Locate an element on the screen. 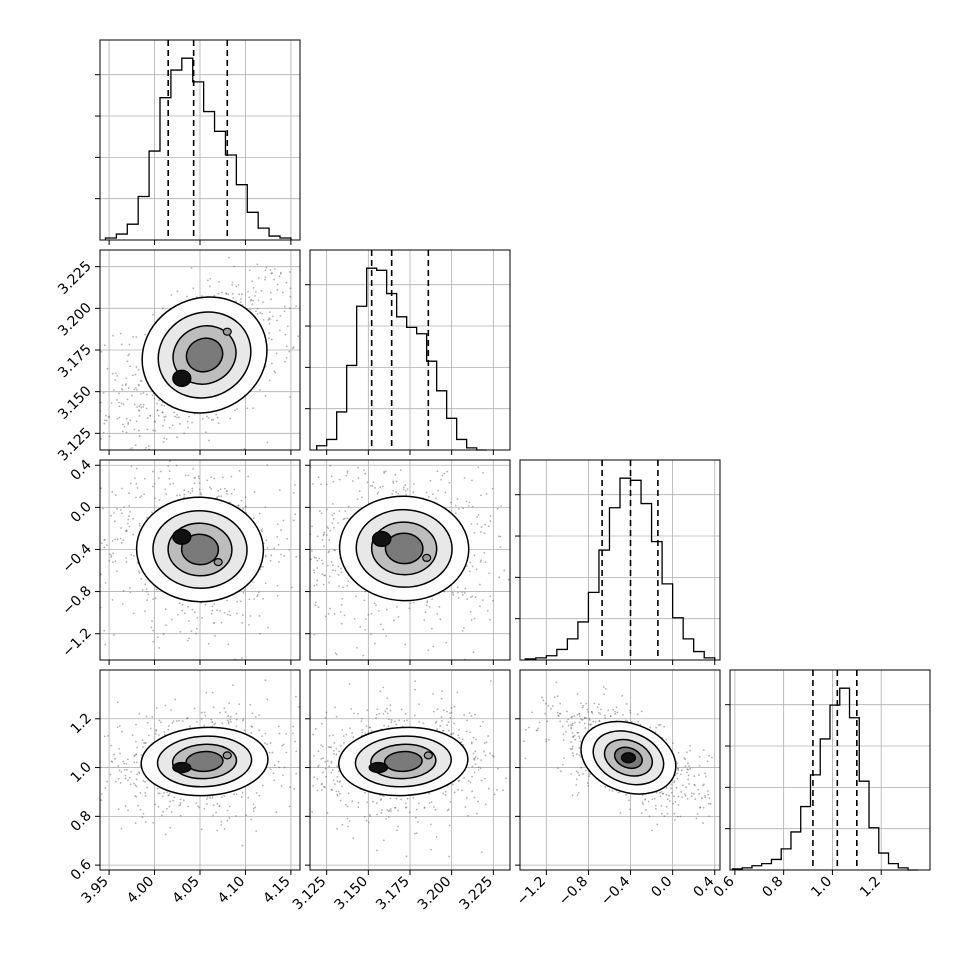  secondary-peak is located at coordinates (227, 755).